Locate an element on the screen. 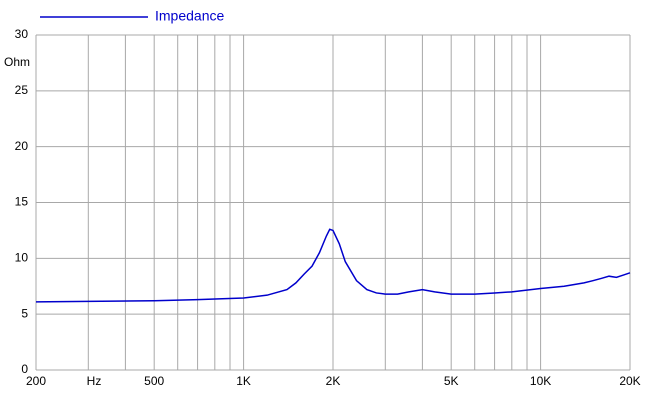  x-tick-label: 10K is located at coordinates (540, 381).